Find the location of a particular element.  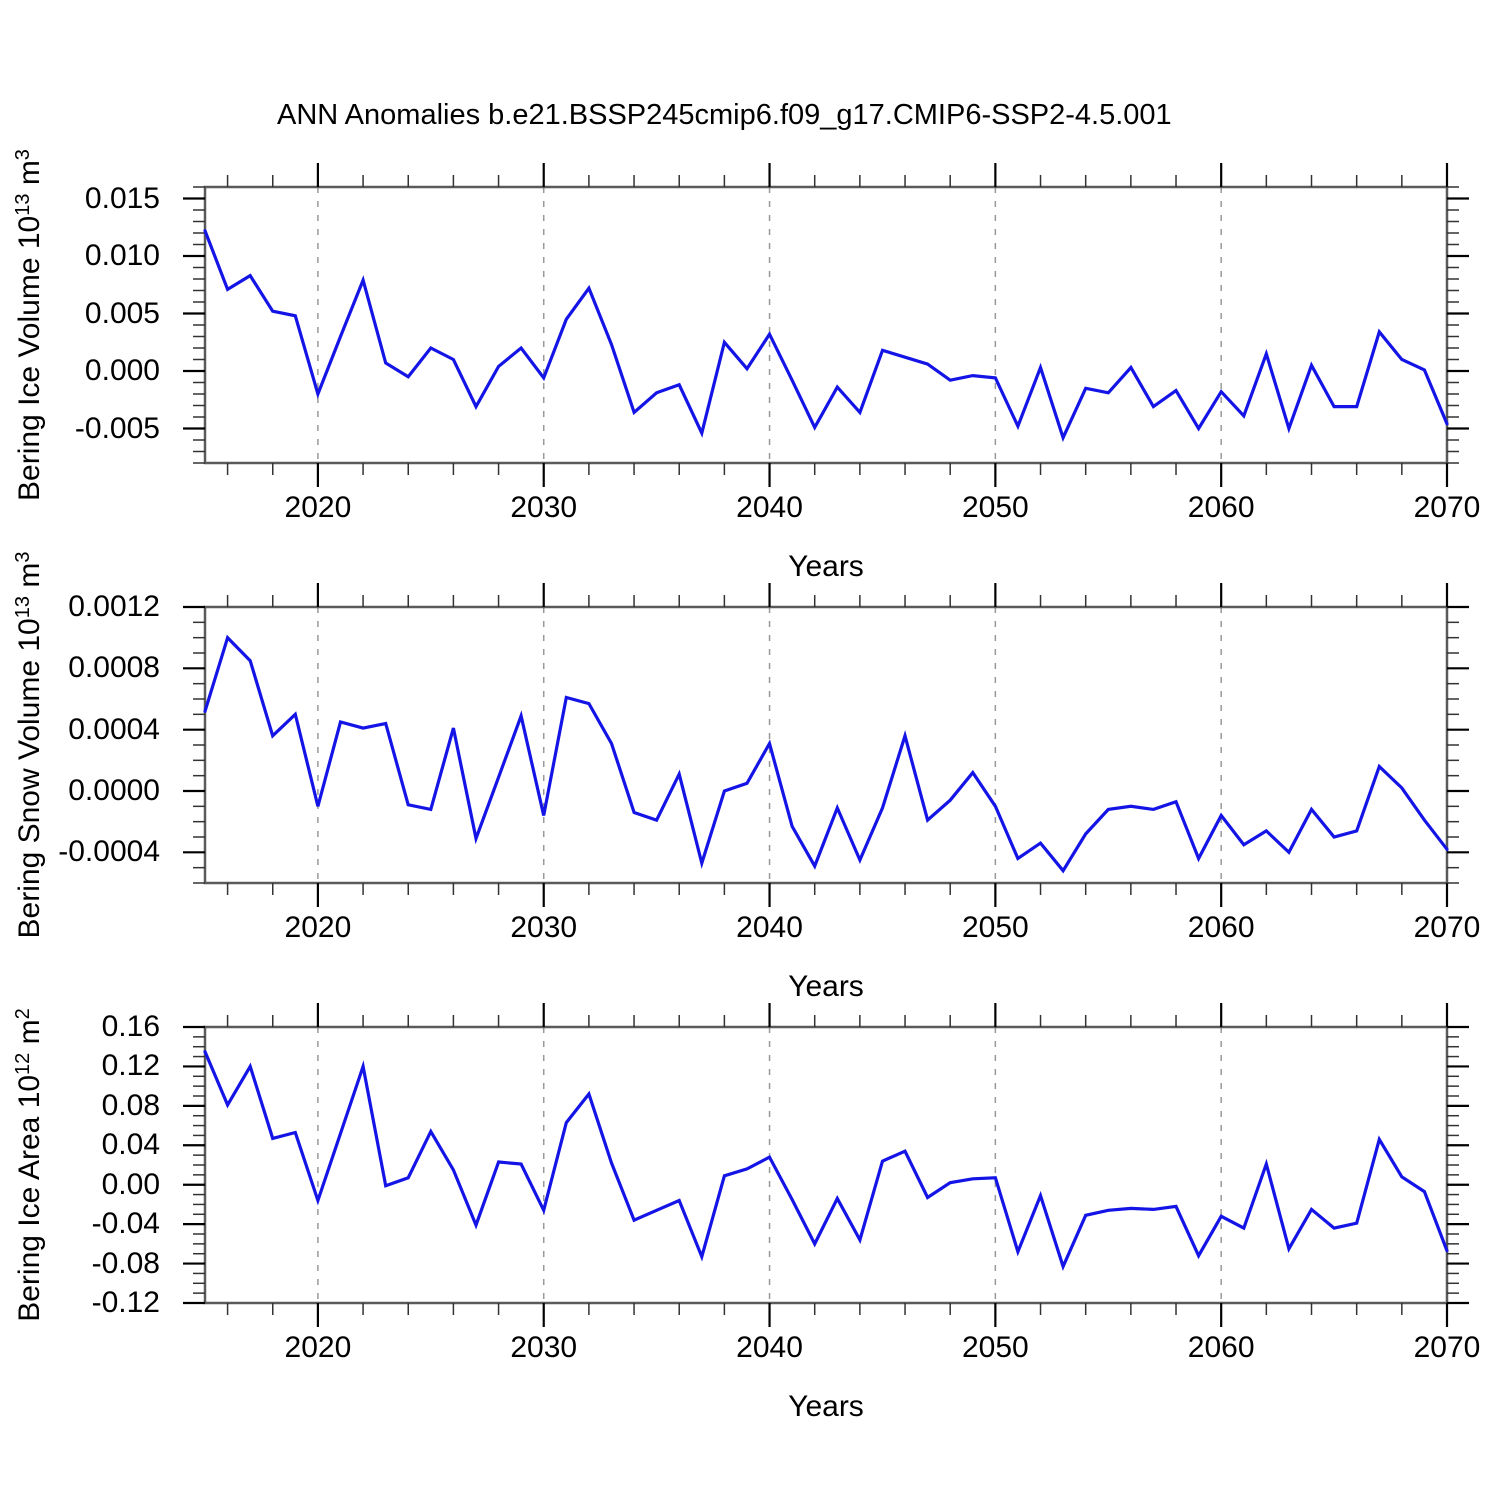

series-line-bering-ice-area is located at coordinates (826, 1160).